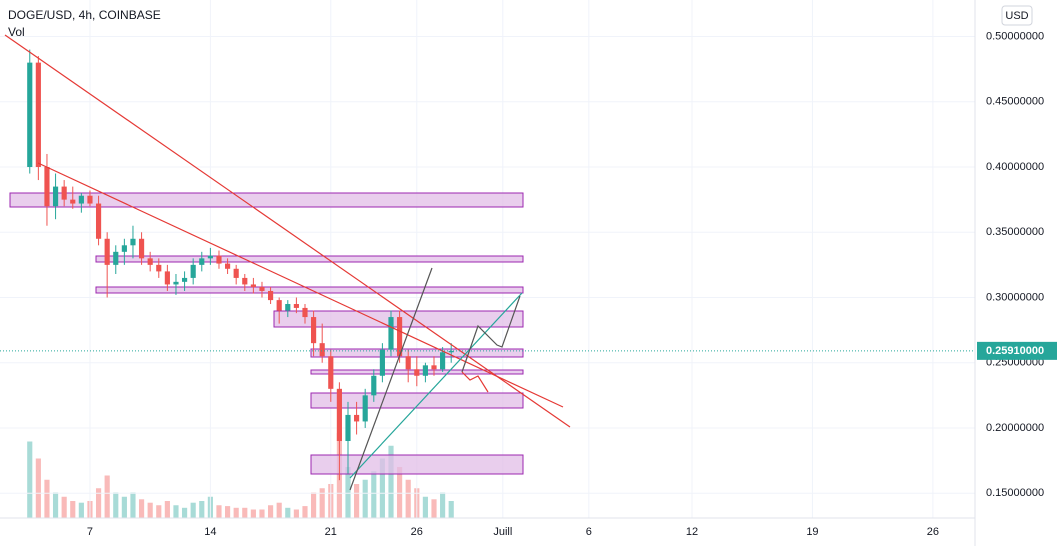 The width and height of the screenshot is (1059, 546). Describe the element at coordinates (16, 32) in the screenshot. I see `volume-label: Vol` at that location.